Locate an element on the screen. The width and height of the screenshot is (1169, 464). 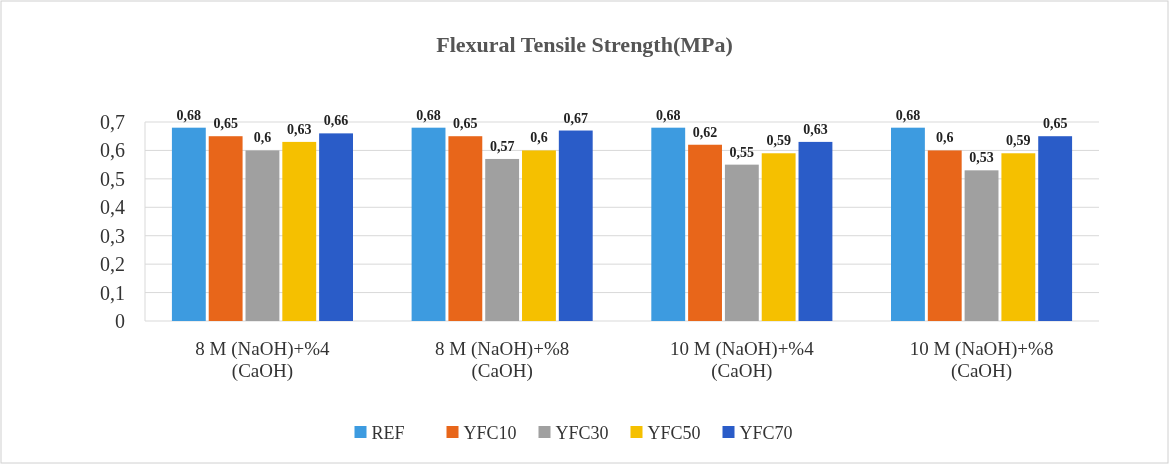
x-tick-label: 8 M (NaOH)+%4 (CaOH) is located at coordinates (263, 360).